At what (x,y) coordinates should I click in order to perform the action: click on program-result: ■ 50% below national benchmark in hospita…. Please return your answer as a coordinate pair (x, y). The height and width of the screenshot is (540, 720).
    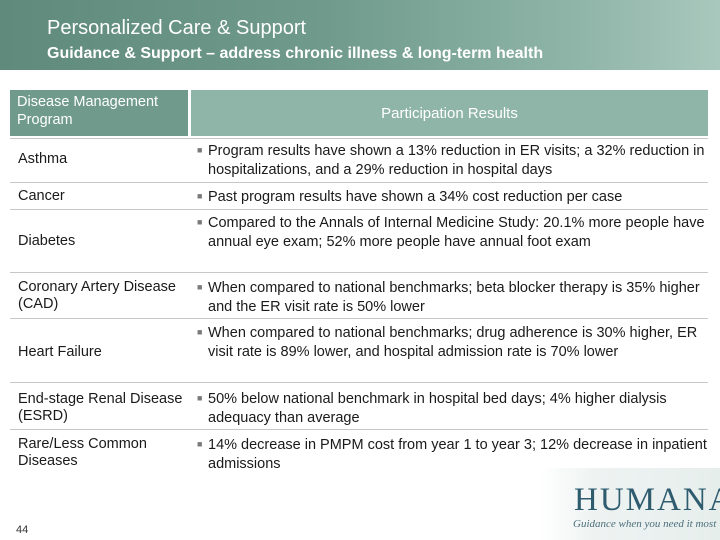
    Looking at the image, I should click on (432, 408).